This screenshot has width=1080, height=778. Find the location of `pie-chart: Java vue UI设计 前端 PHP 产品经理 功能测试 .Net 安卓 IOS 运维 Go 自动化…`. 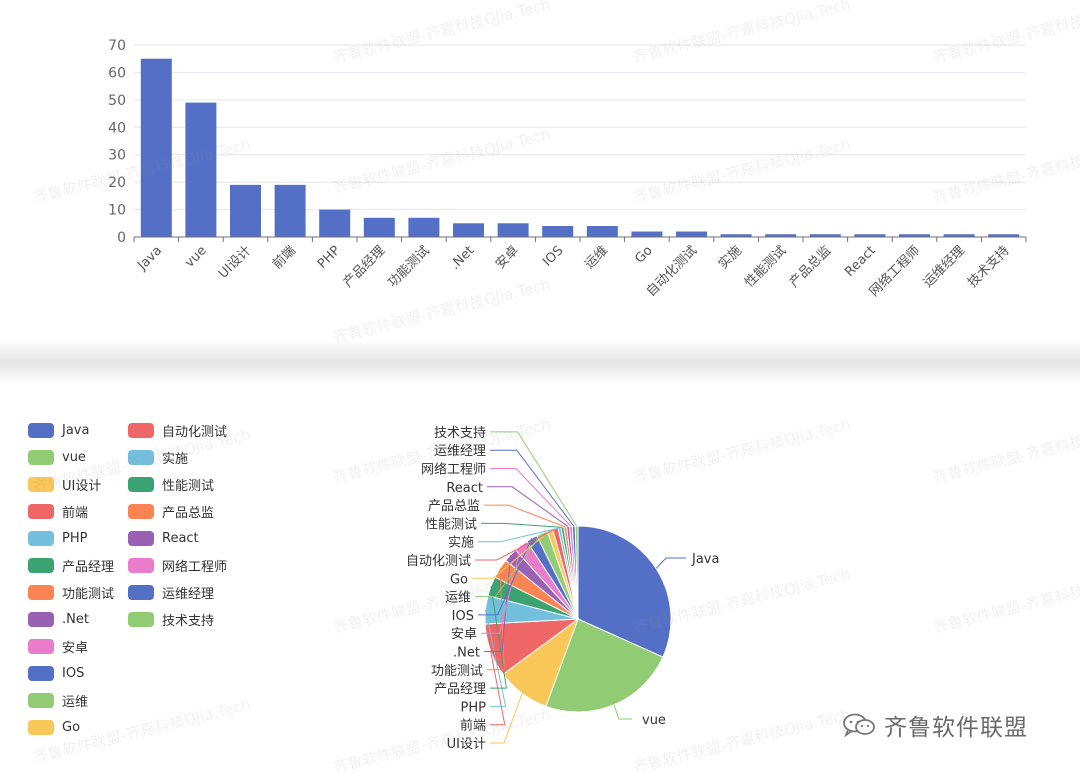

pie-chart: Java vue UI设计 前端 PHP 产品经理 功能测试 .Net 安卓 IOS 运维 Go 自动化… is located at coordinates (562, 589).